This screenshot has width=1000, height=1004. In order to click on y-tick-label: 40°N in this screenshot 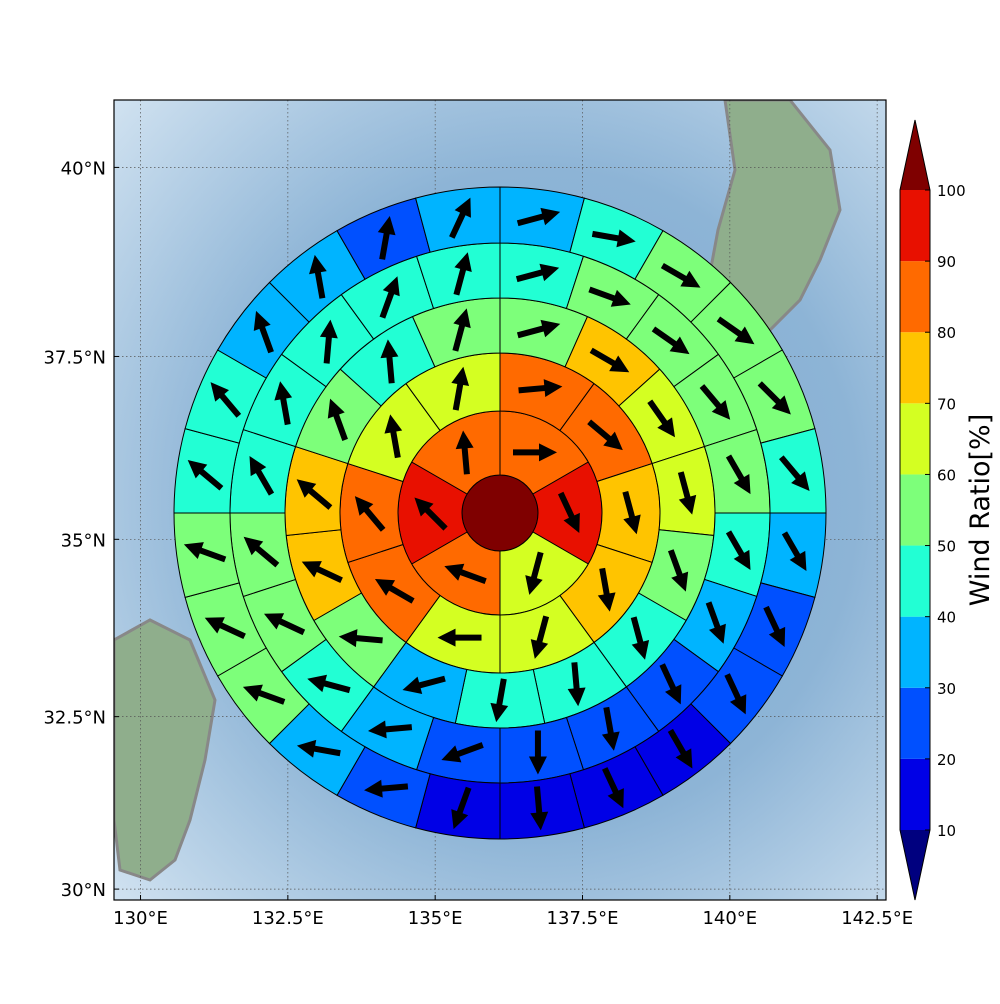, I will do `click(83, 168)`.